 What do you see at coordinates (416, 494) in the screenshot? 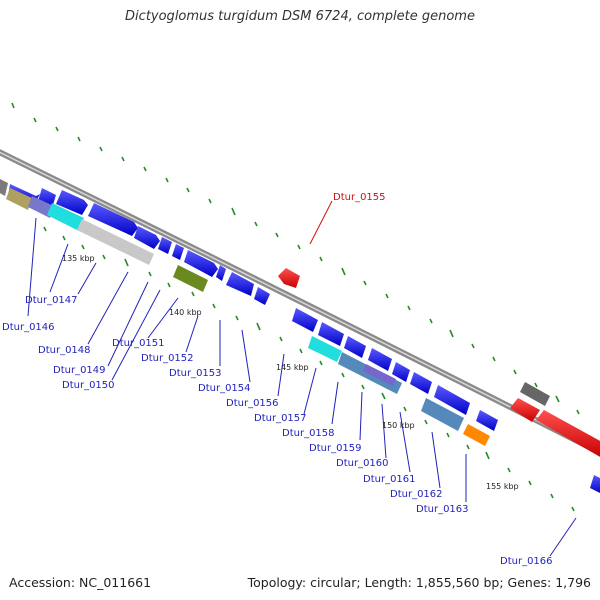
I see `gene-label-dtur-0162: Dtur_0162` at bounding box center [416, 494].